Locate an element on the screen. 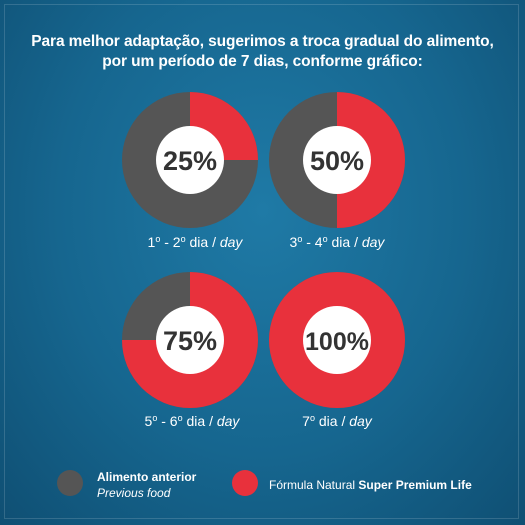 The image size is (525, 525). pie-chart-2: 50% is located at coordinates (337, 160).